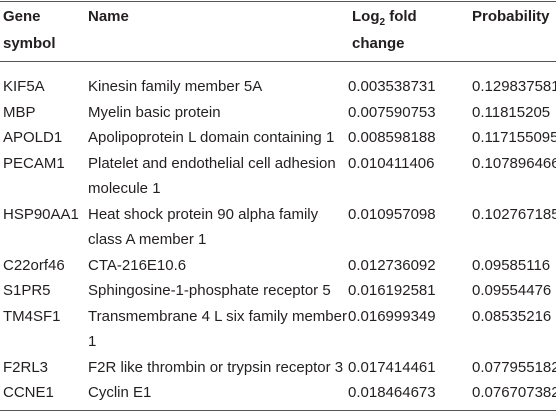 This screenshot has width=556, height=414. I want to click on table-cell: CCNE1, so click(44, 395).